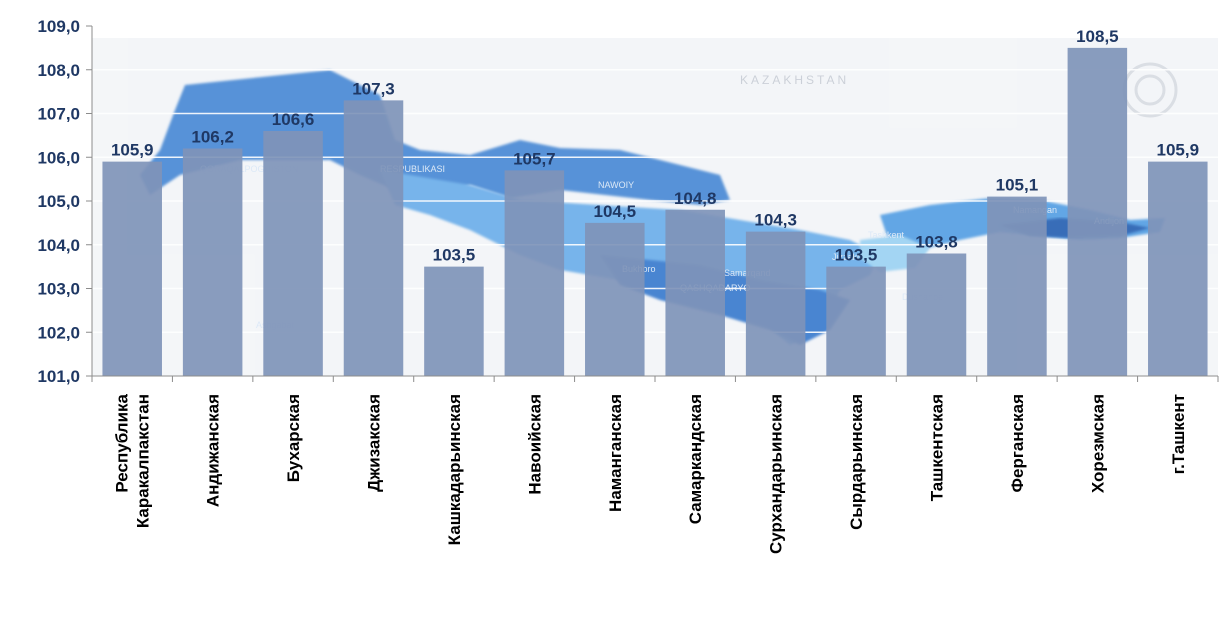 The image size is (1222, 630). Describe the element at coordinates (615, 453) in the screenshot. I see `x-tick-label: Наманганская` at that location.